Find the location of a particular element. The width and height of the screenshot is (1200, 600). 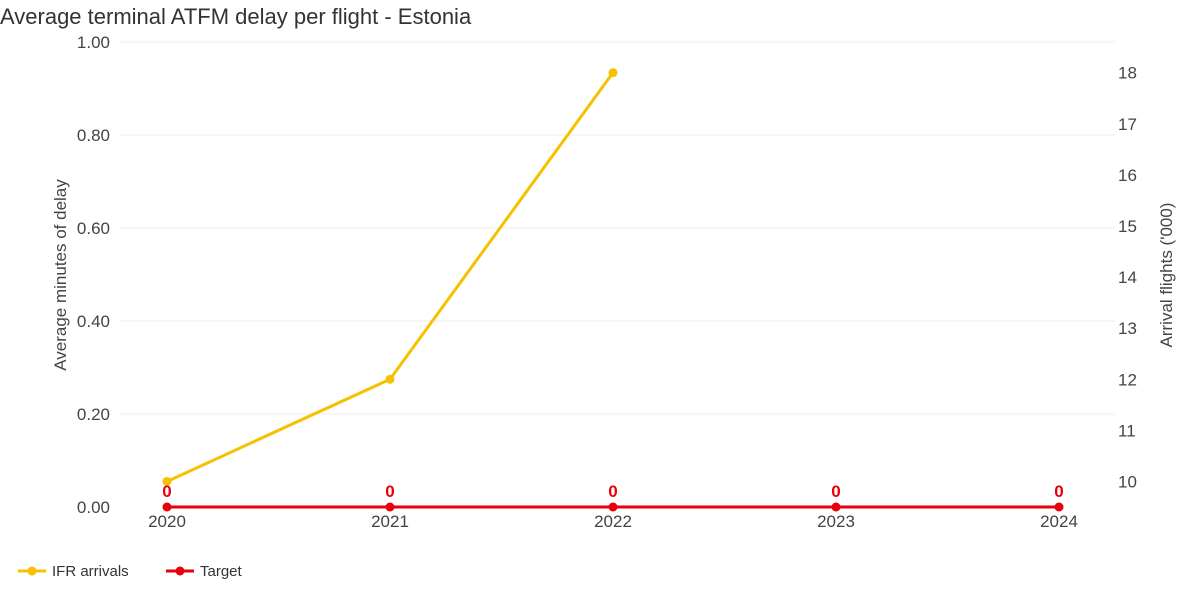

x-tick-label: 2021 is located at coordinates (390, 521).